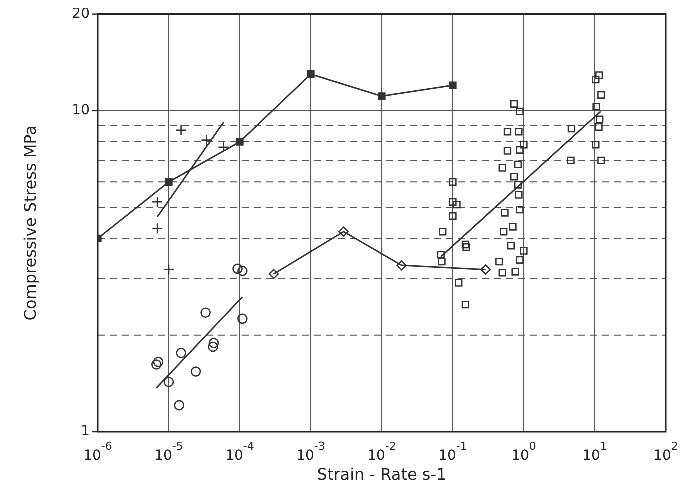  What do you see at coordinates (30, 223) in the screenshot?
I see `y-axis-title: Compressive Stress MPa` at bounding box center [30, 223].